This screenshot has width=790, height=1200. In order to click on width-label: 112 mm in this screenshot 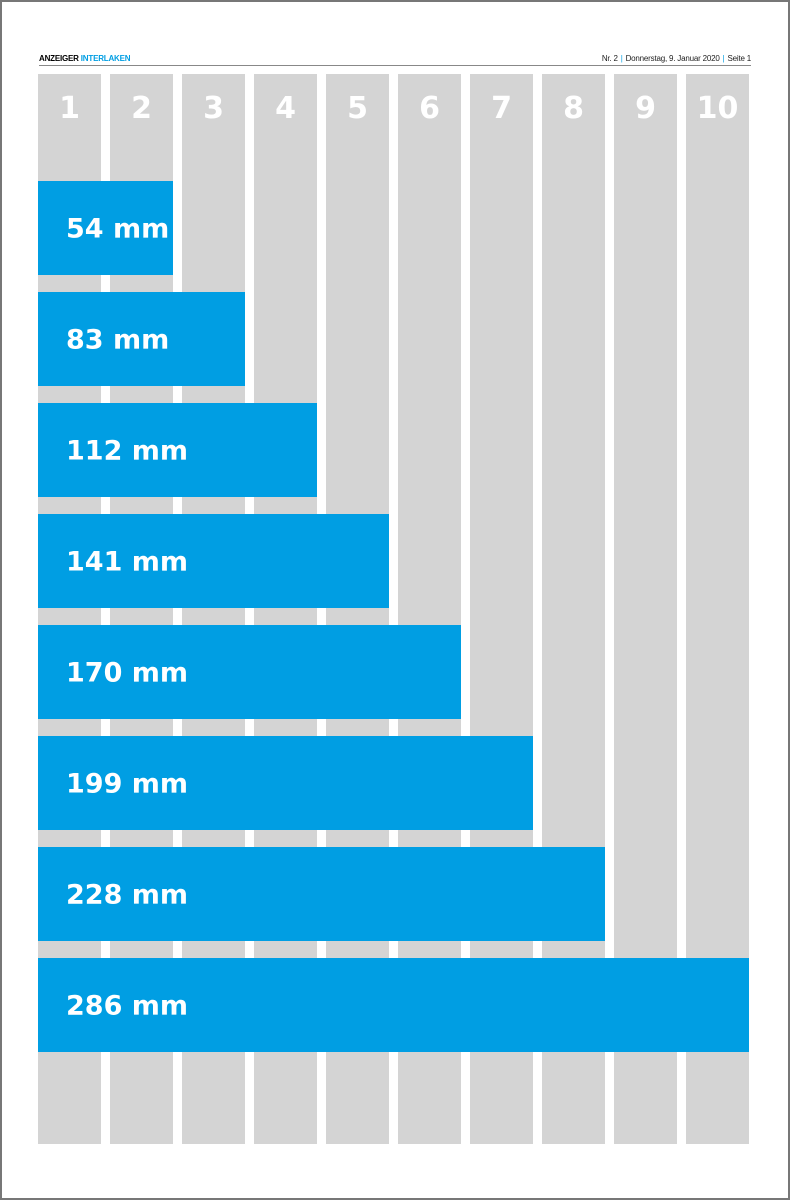, I will do `click(127, 451)`.